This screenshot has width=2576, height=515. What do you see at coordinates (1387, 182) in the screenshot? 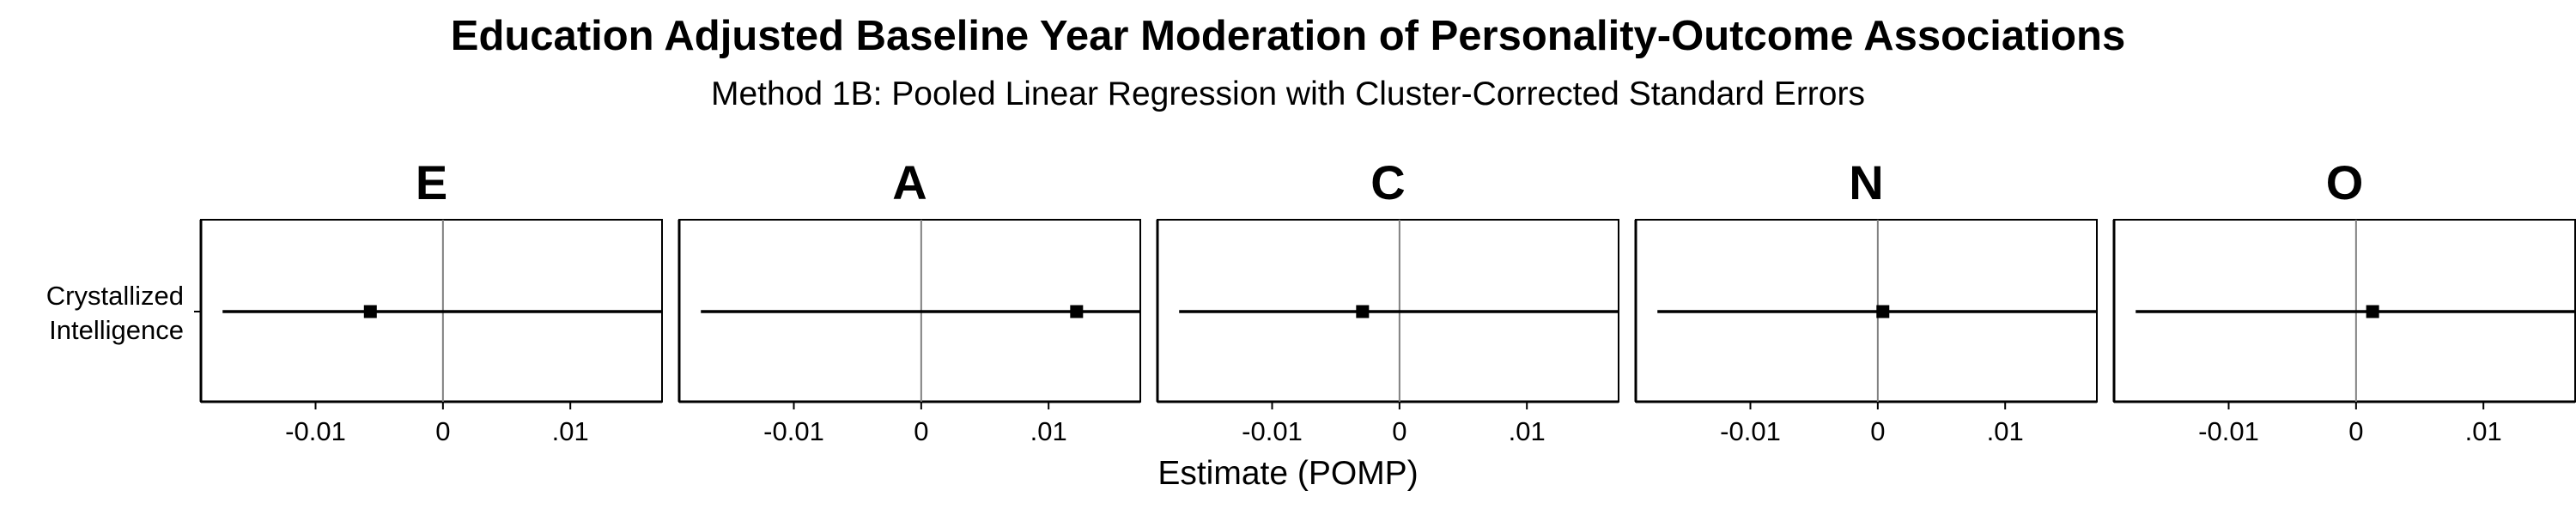
I see `facet-label: C` at bounding box center [1387, 182].